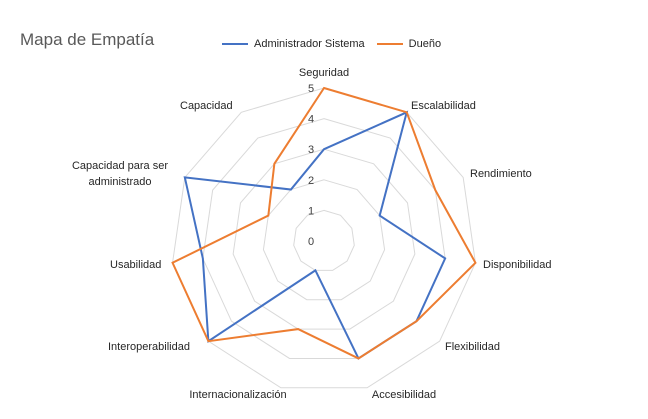 This screenshot has width=648, height=419. Describe the element at coordinates (404, 395) in the screenshot. I see `category-label: Accesibilidad` at that location.